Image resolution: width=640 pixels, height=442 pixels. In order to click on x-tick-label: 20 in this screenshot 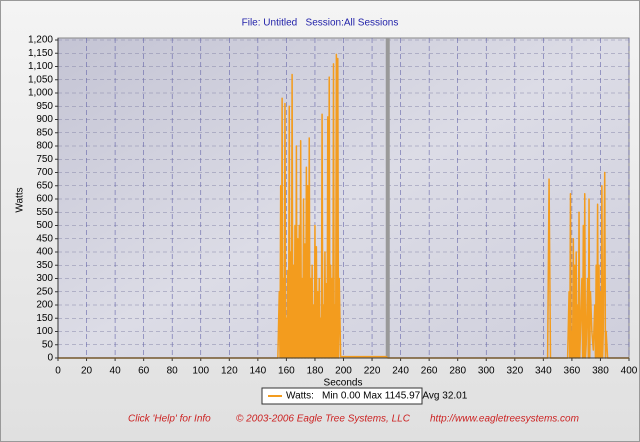, I will do `click(87, 371)`.